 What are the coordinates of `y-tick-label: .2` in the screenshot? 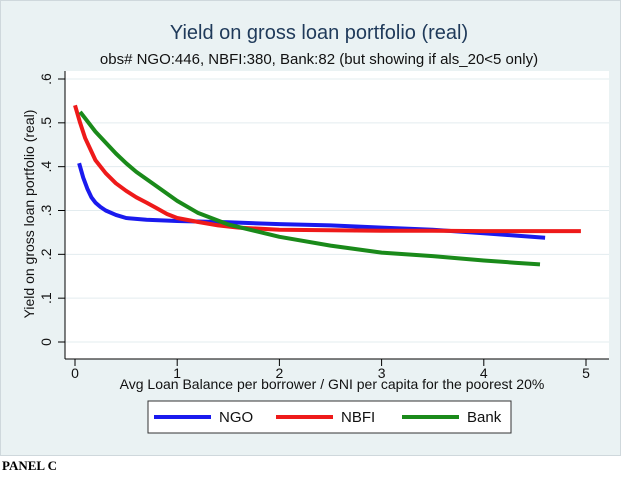 It's located at (46, 254).